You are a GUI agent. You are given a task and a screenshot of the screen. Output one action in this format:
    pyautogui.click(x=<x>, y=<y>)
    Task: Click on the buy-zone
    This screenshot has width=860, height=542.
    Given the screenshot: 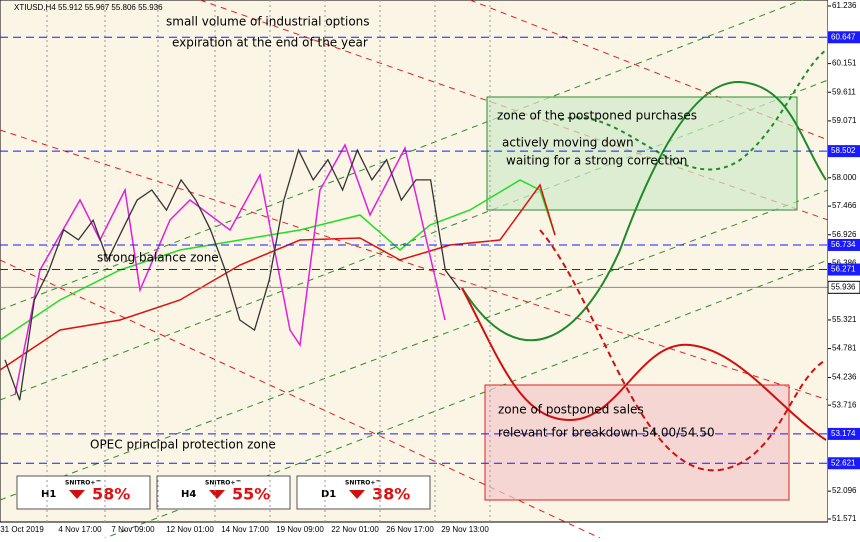 What is the action you would take?
    pyautogui.click(x=642, y=153)
    